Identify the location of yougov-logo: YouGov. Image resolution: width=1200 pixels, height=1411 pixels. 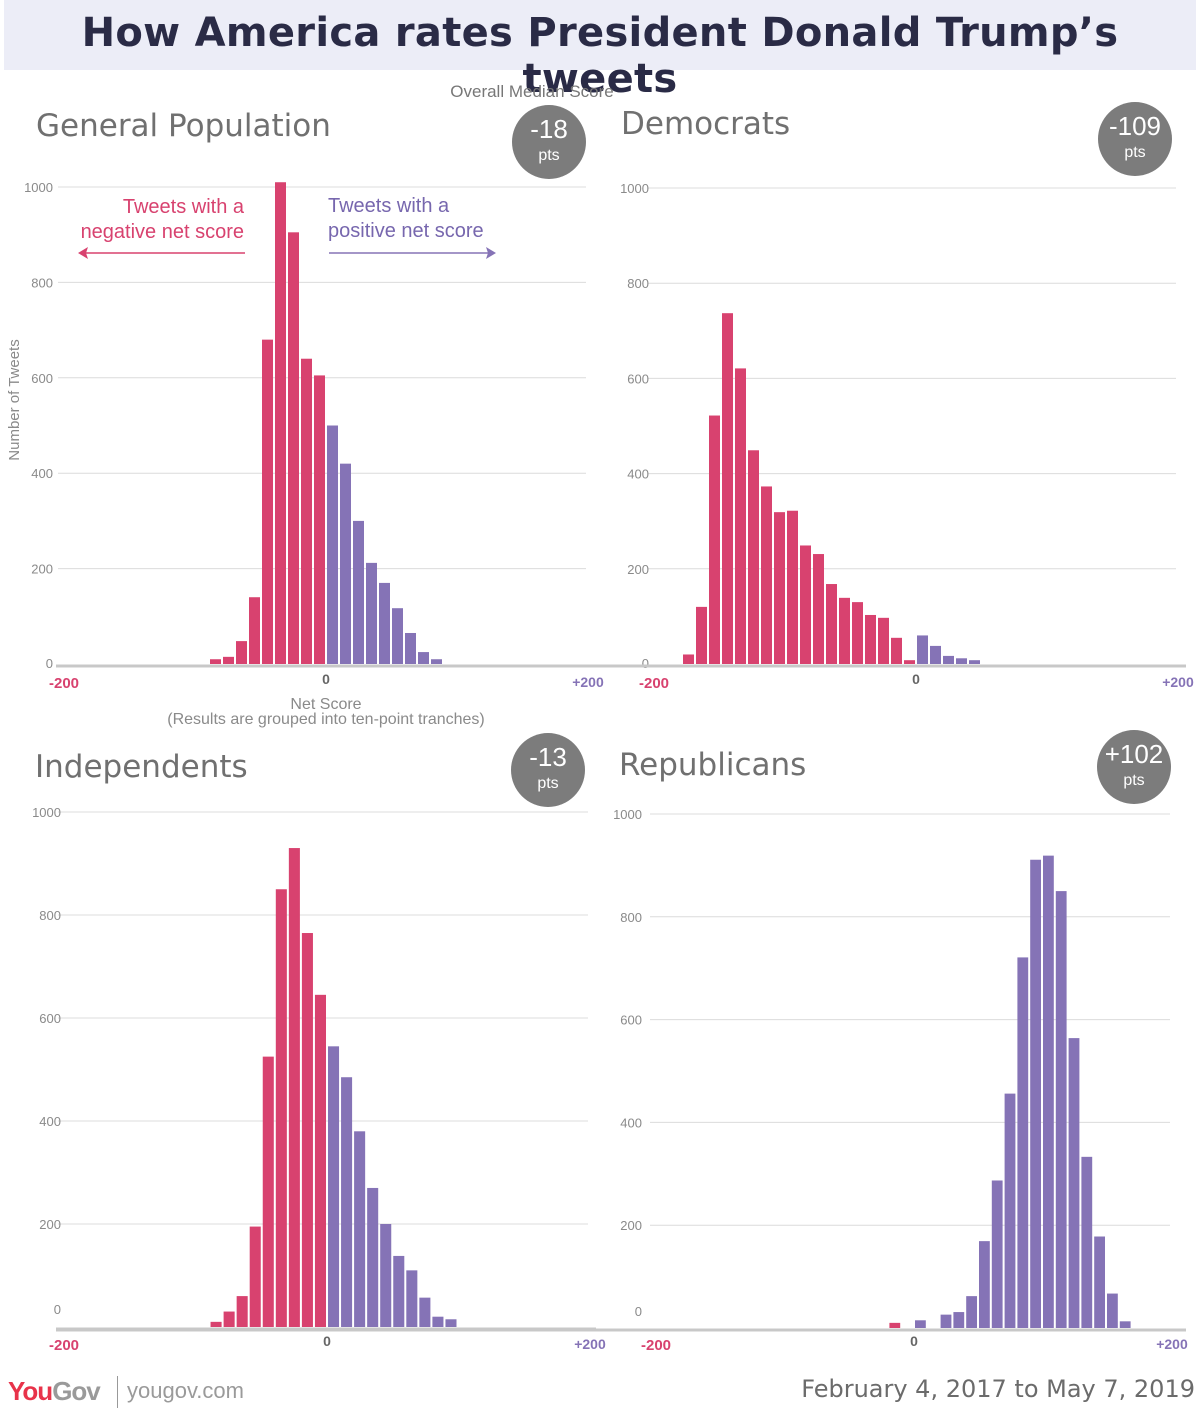
(54, 1391).